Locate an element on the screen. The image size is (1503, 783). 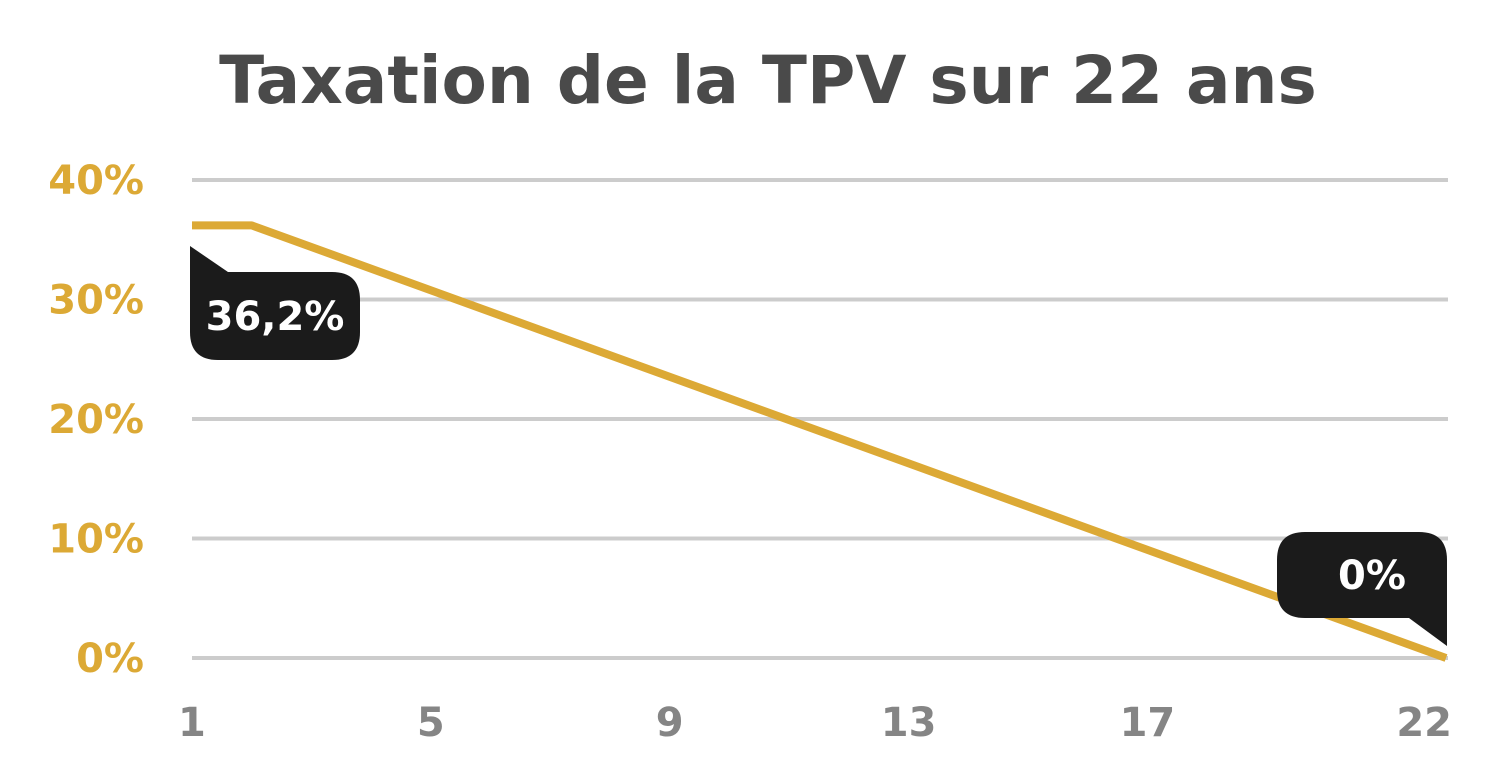
y-tick-label-0: 0% is located at coordinates (110, 659).